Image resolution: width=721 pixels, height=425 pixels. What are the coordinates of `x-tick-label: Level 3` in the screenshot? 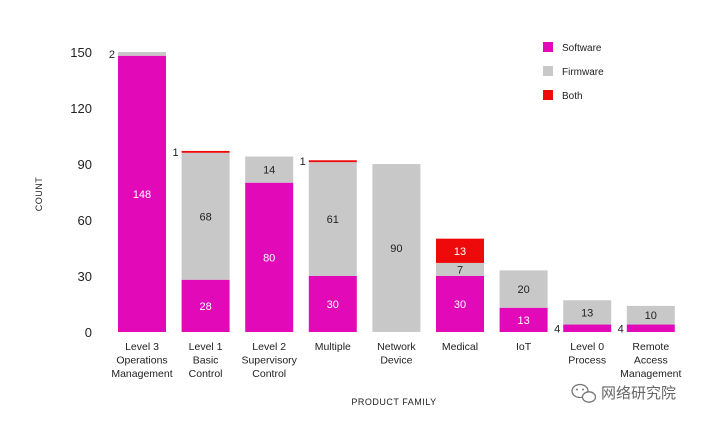 It's located at (142, 347).